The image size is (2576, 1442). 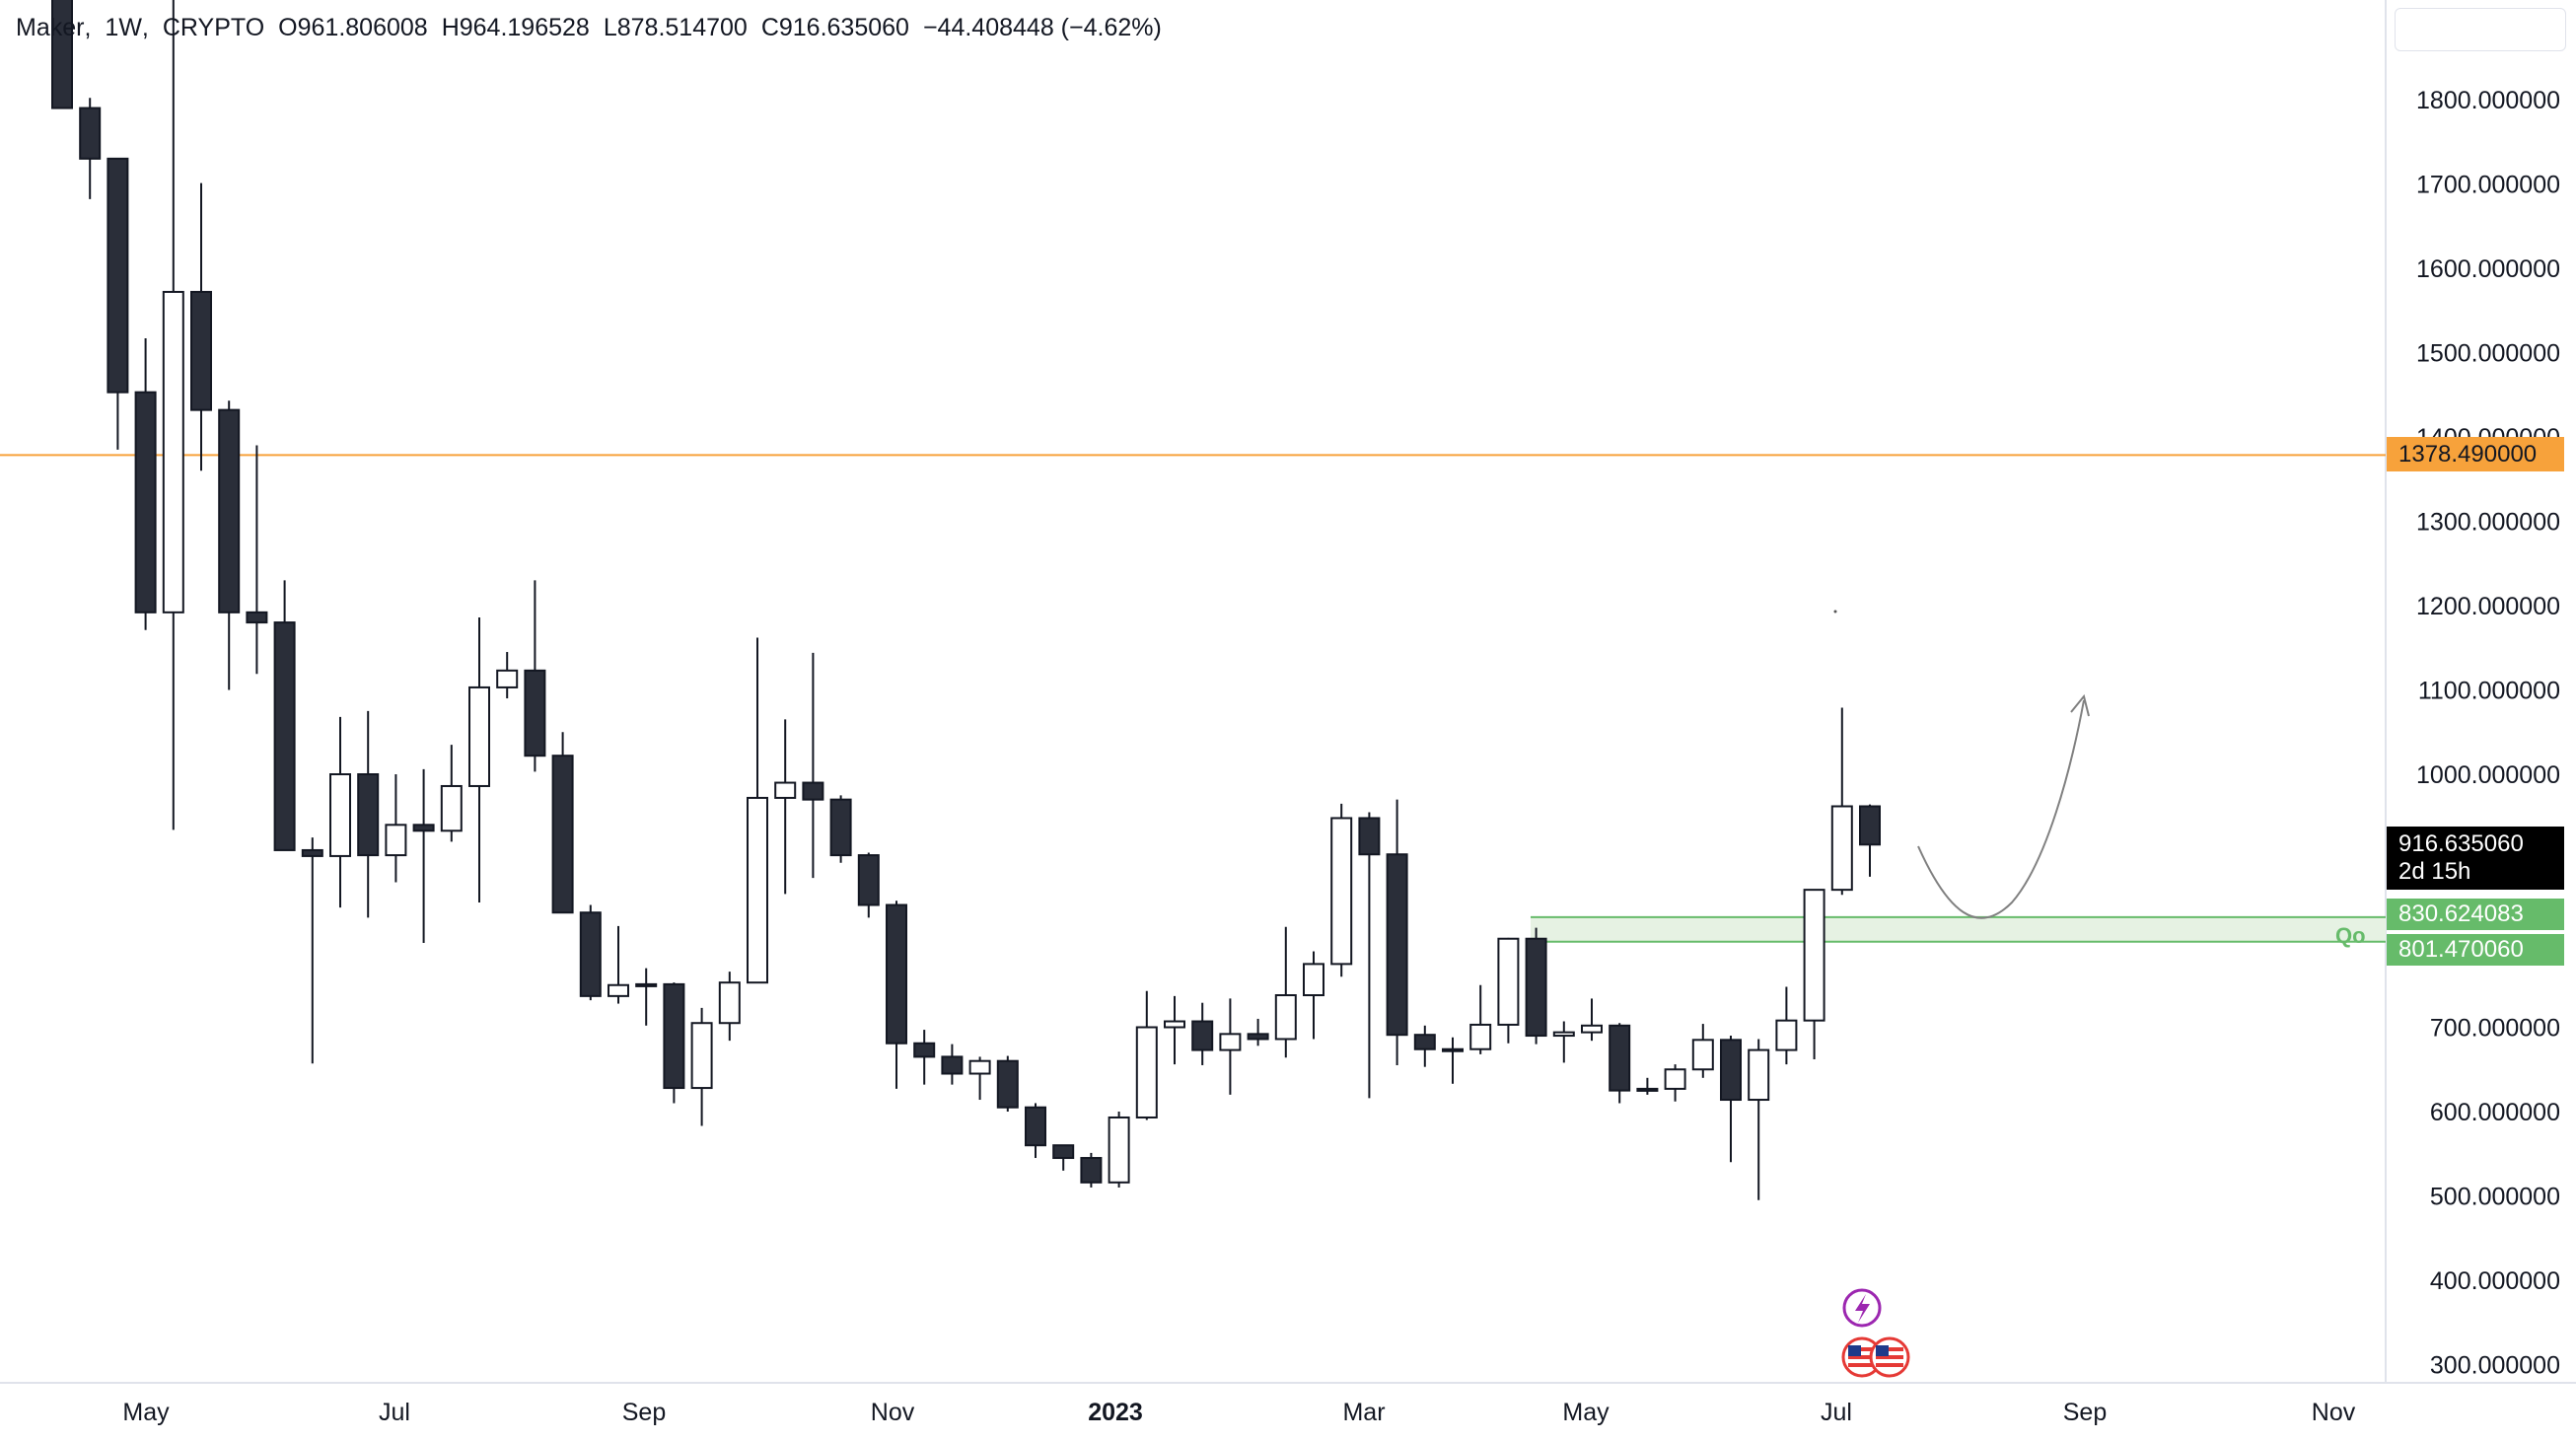 What do you see at coordinates (1862, 1308) in the screenshot?
I see `lightning-icon` at bounding box center [1862, 1308].